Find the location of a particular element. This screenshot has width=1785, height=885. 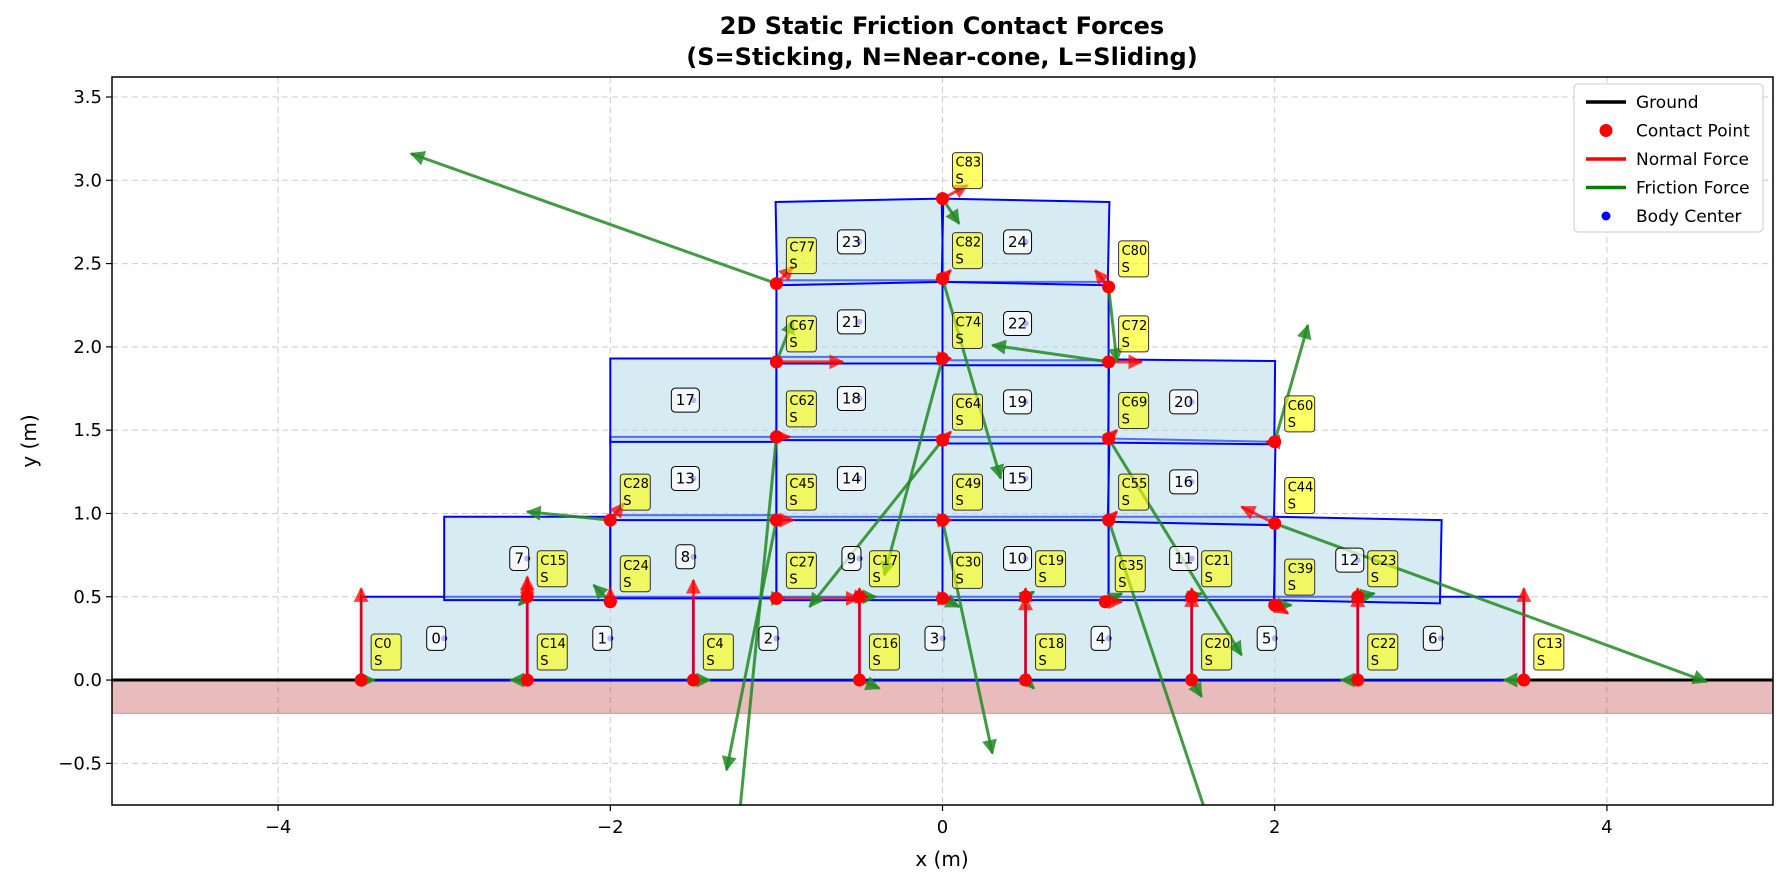

body-label-13: 13 is located at coordinates (685, 478).